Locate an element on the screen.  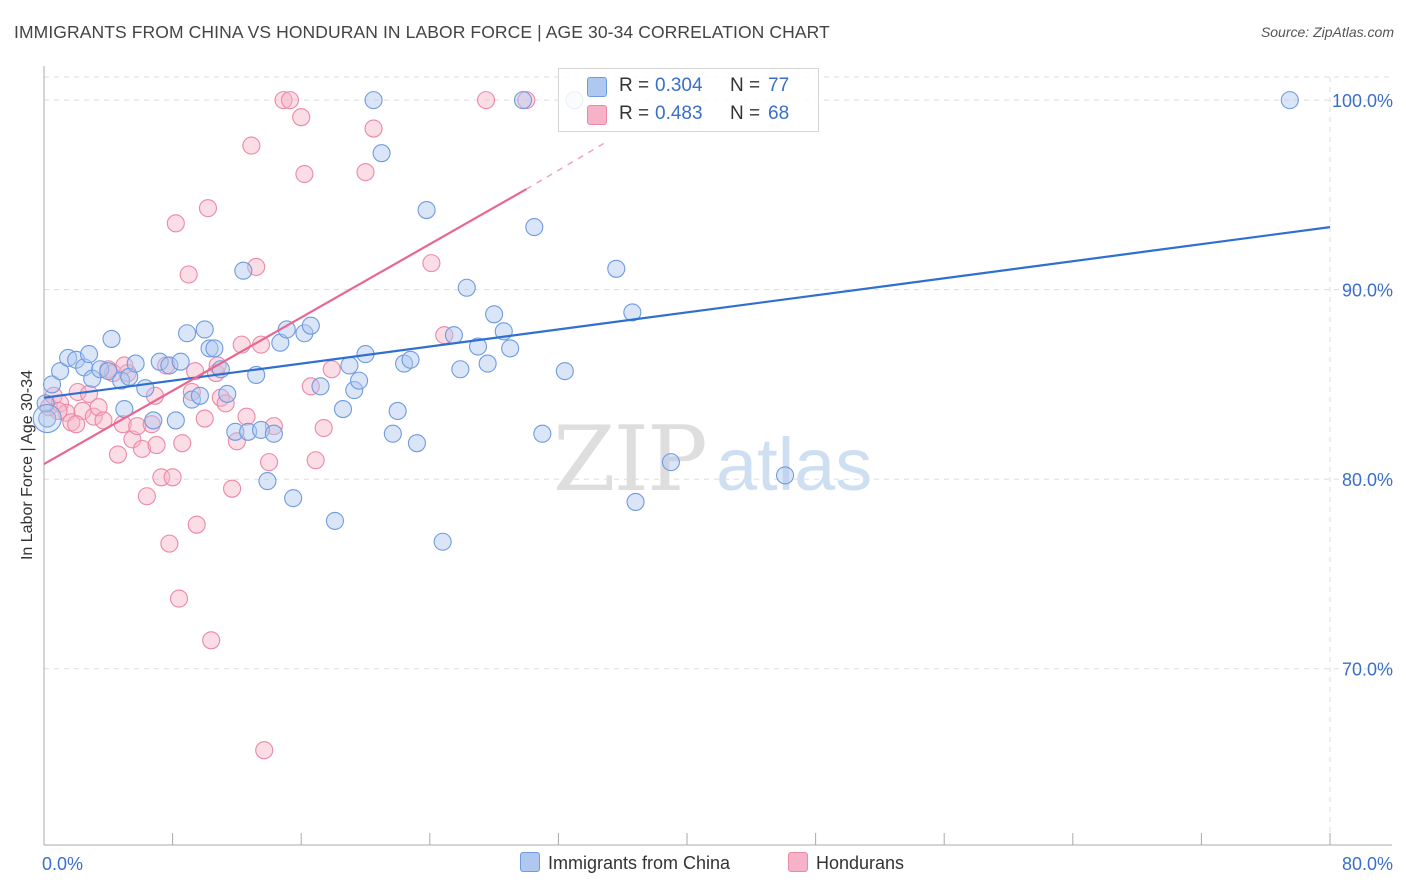
watermark-atlas: atlas is located at coordinates (794, 464).